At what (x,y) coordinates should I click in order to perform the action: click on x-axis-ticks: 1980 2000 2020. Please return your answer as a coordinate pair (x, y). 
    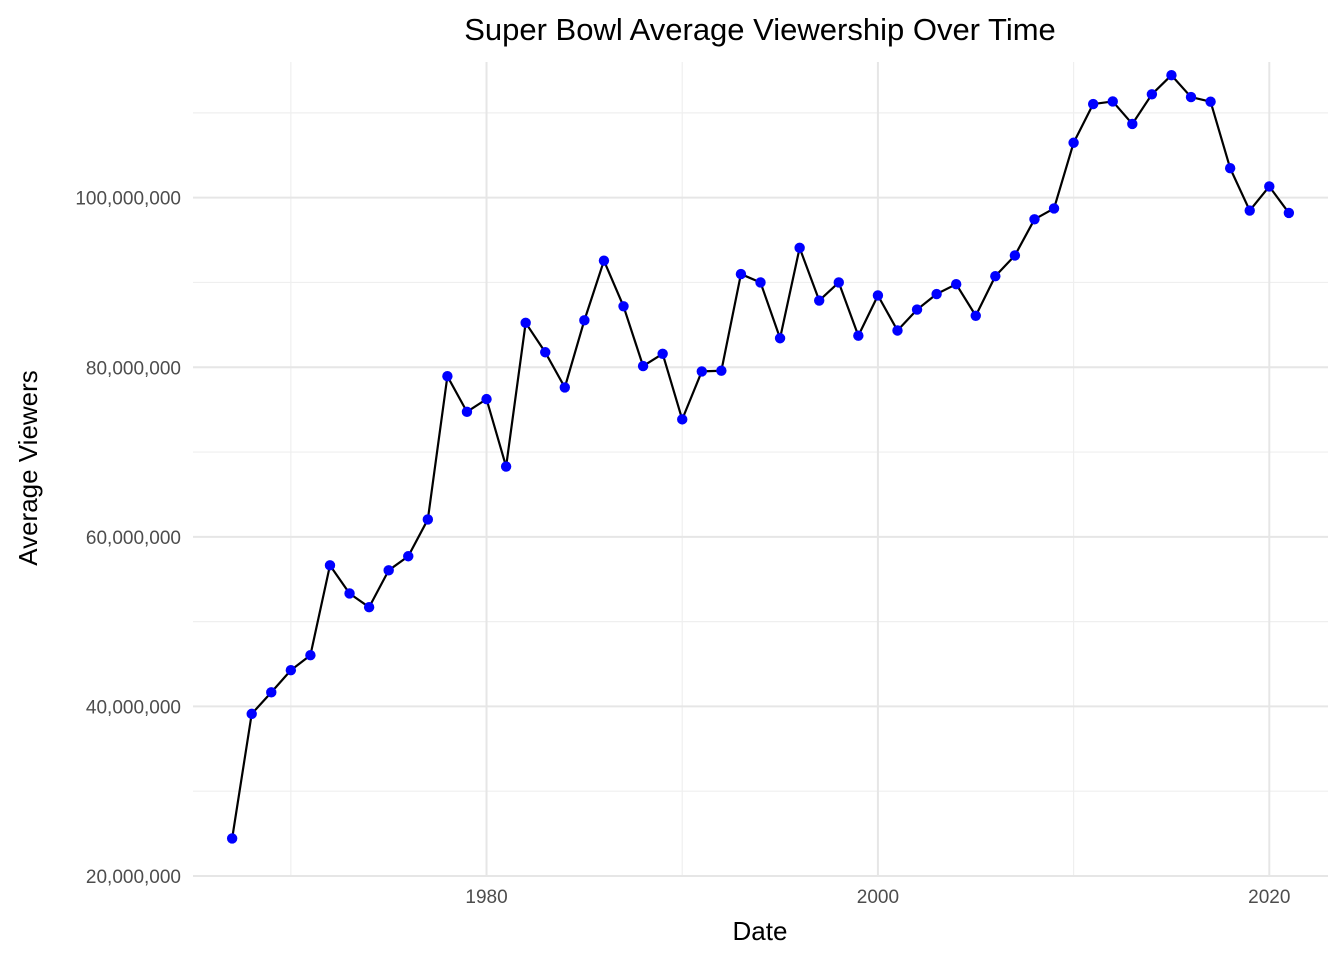
    Looking at the image, I should click on (877, 897).